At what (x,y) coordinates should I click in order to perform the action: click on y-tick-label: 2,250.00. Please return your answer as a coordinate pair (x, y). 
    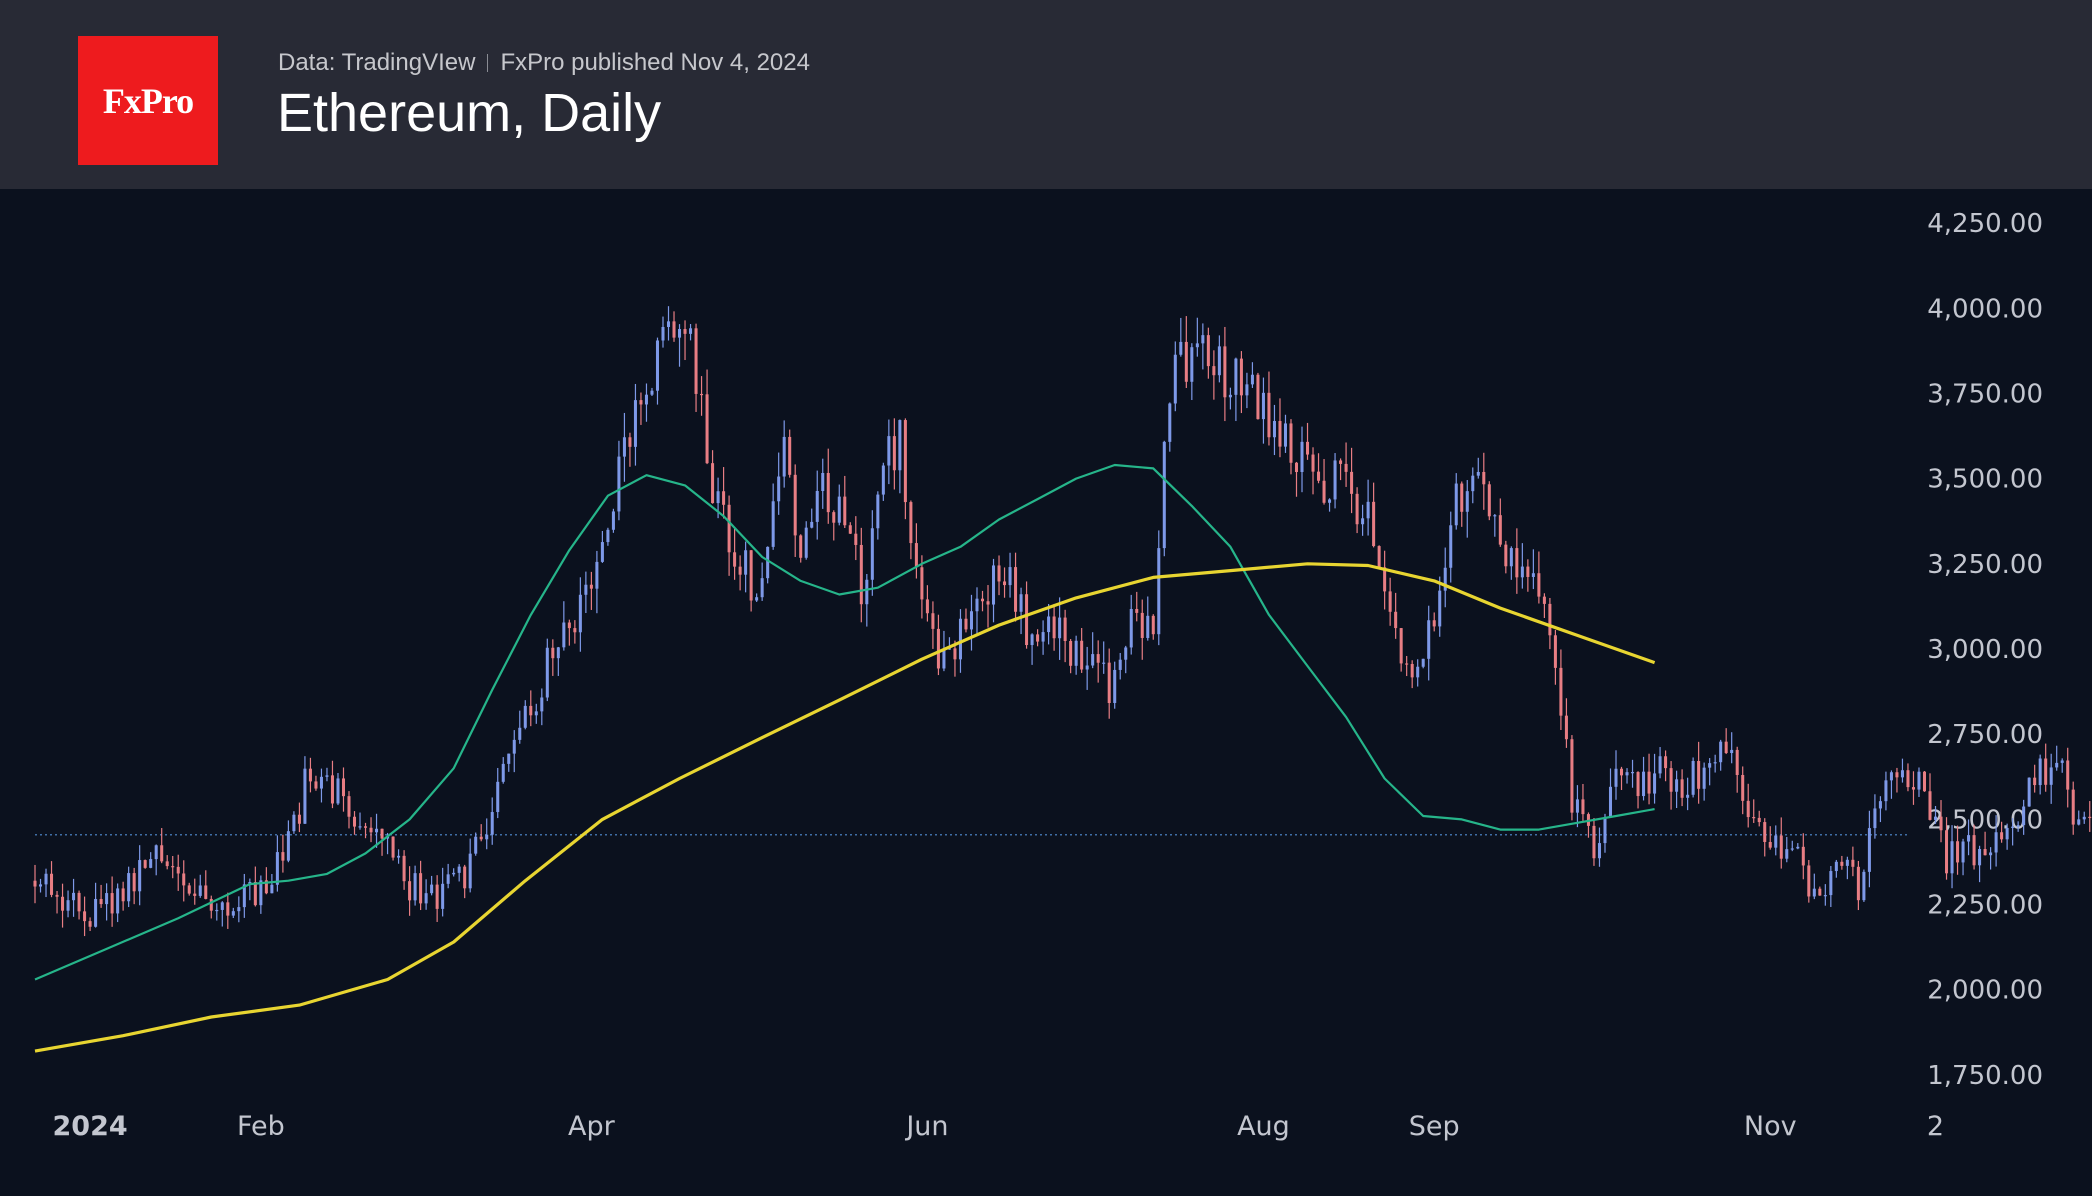
    Looking at the image, I should click on (1985, 906).